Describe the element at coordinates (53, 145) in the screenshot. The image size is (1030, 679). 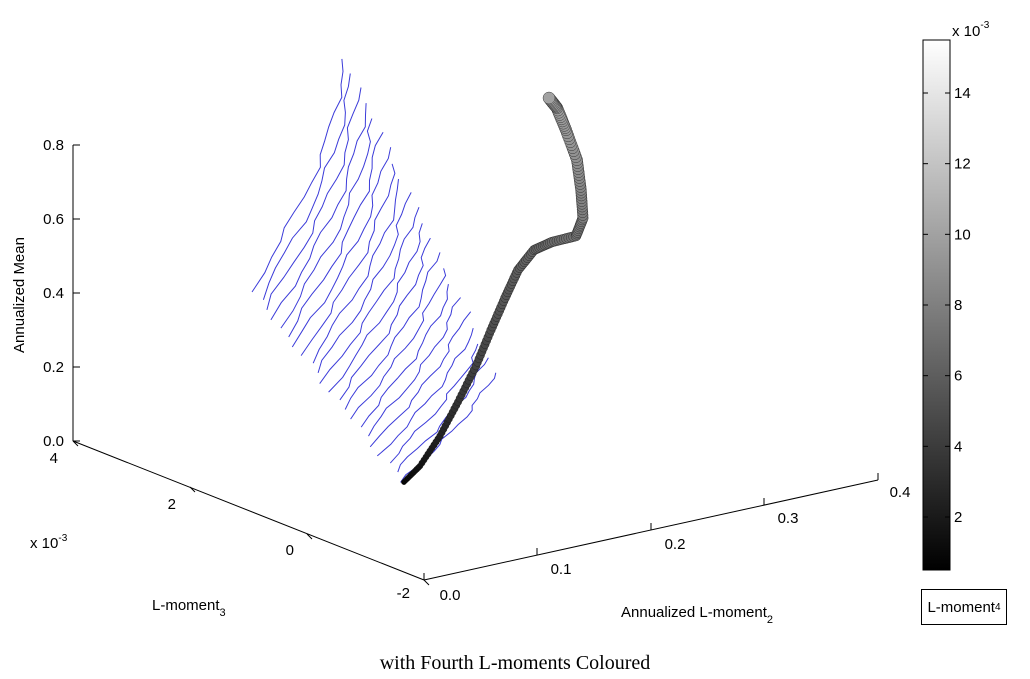
I see `z-tick-label: 0.8` at that location.